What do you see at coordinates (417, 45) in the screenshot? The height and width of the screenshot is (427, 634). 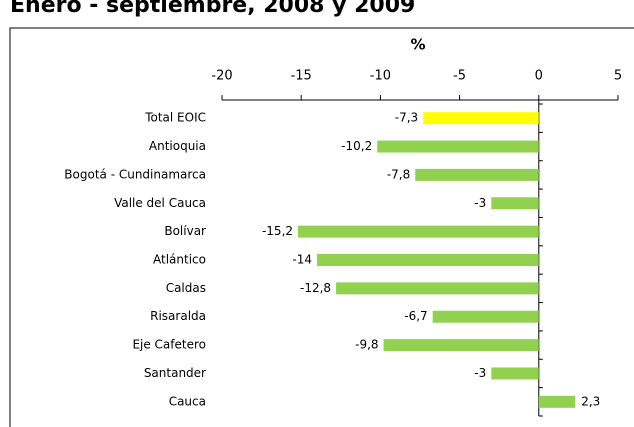 I see `axis-title: %` at bounding box center [417, 45].